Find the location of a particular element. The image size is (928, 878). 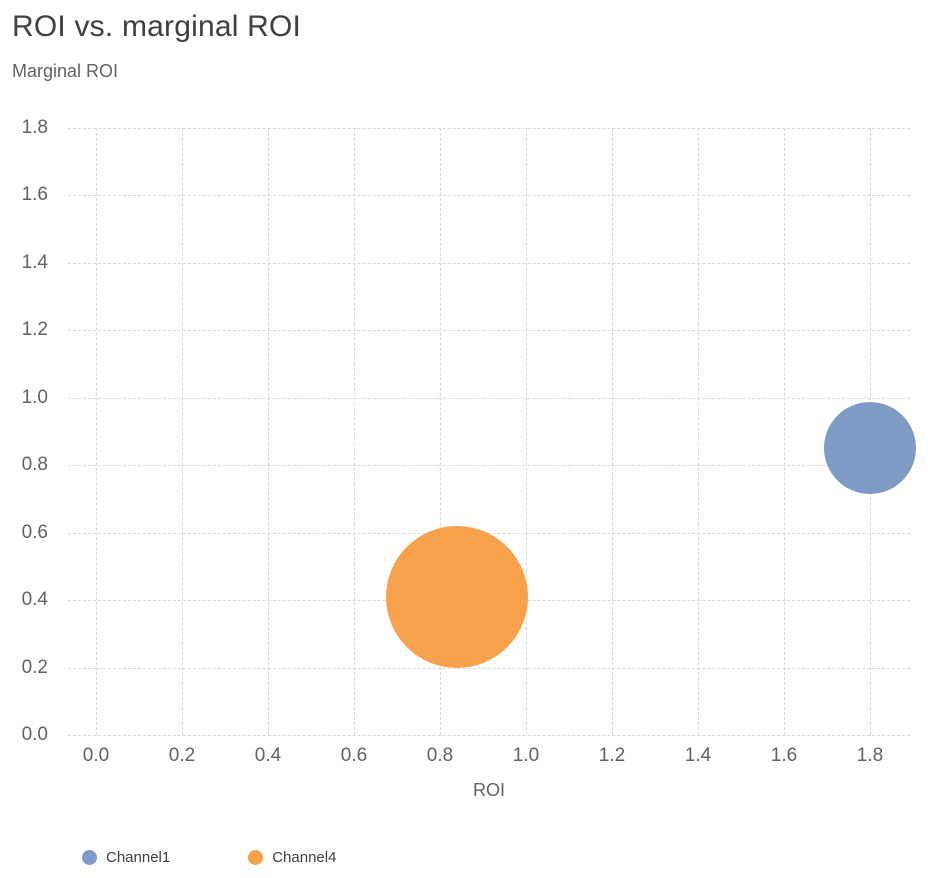

legend-item-Channel1: Channel1 is located at coordinates (126, 857).